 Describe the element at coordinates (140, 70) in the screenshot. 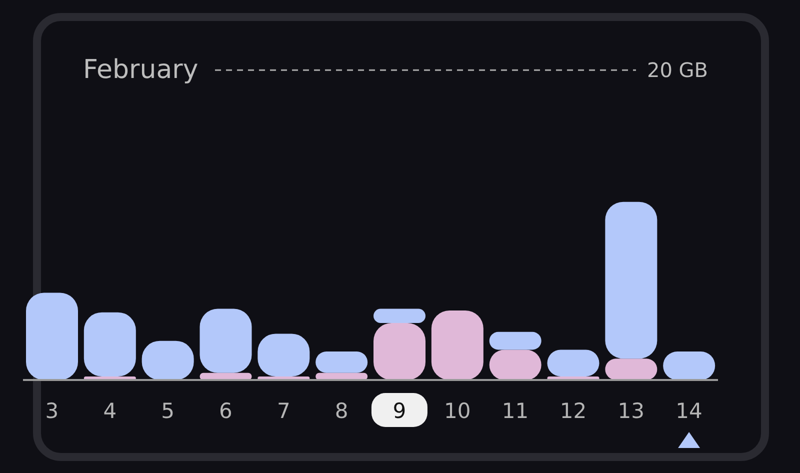

I see `chart-title: February` at that location.